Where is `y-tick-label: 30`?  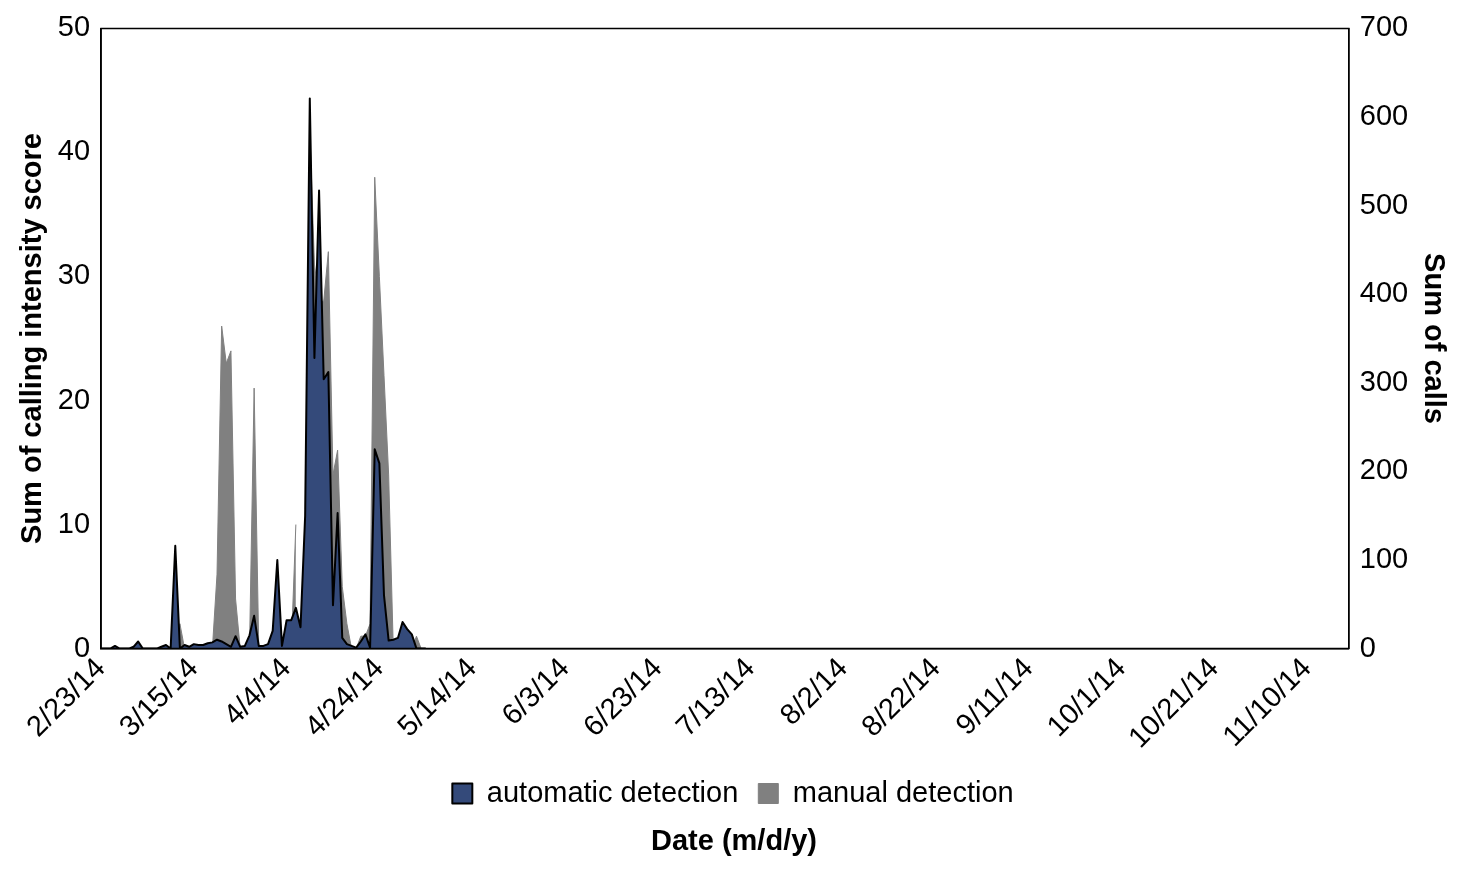 y-tick-label: 30 is located at coordinates (74, 274).